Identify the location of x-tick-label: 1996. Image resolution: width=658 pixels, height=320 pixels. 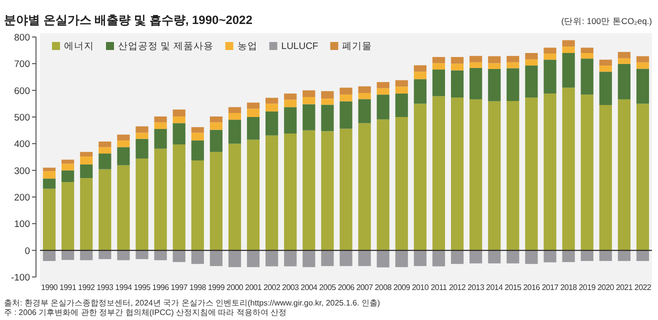
(161, 287).